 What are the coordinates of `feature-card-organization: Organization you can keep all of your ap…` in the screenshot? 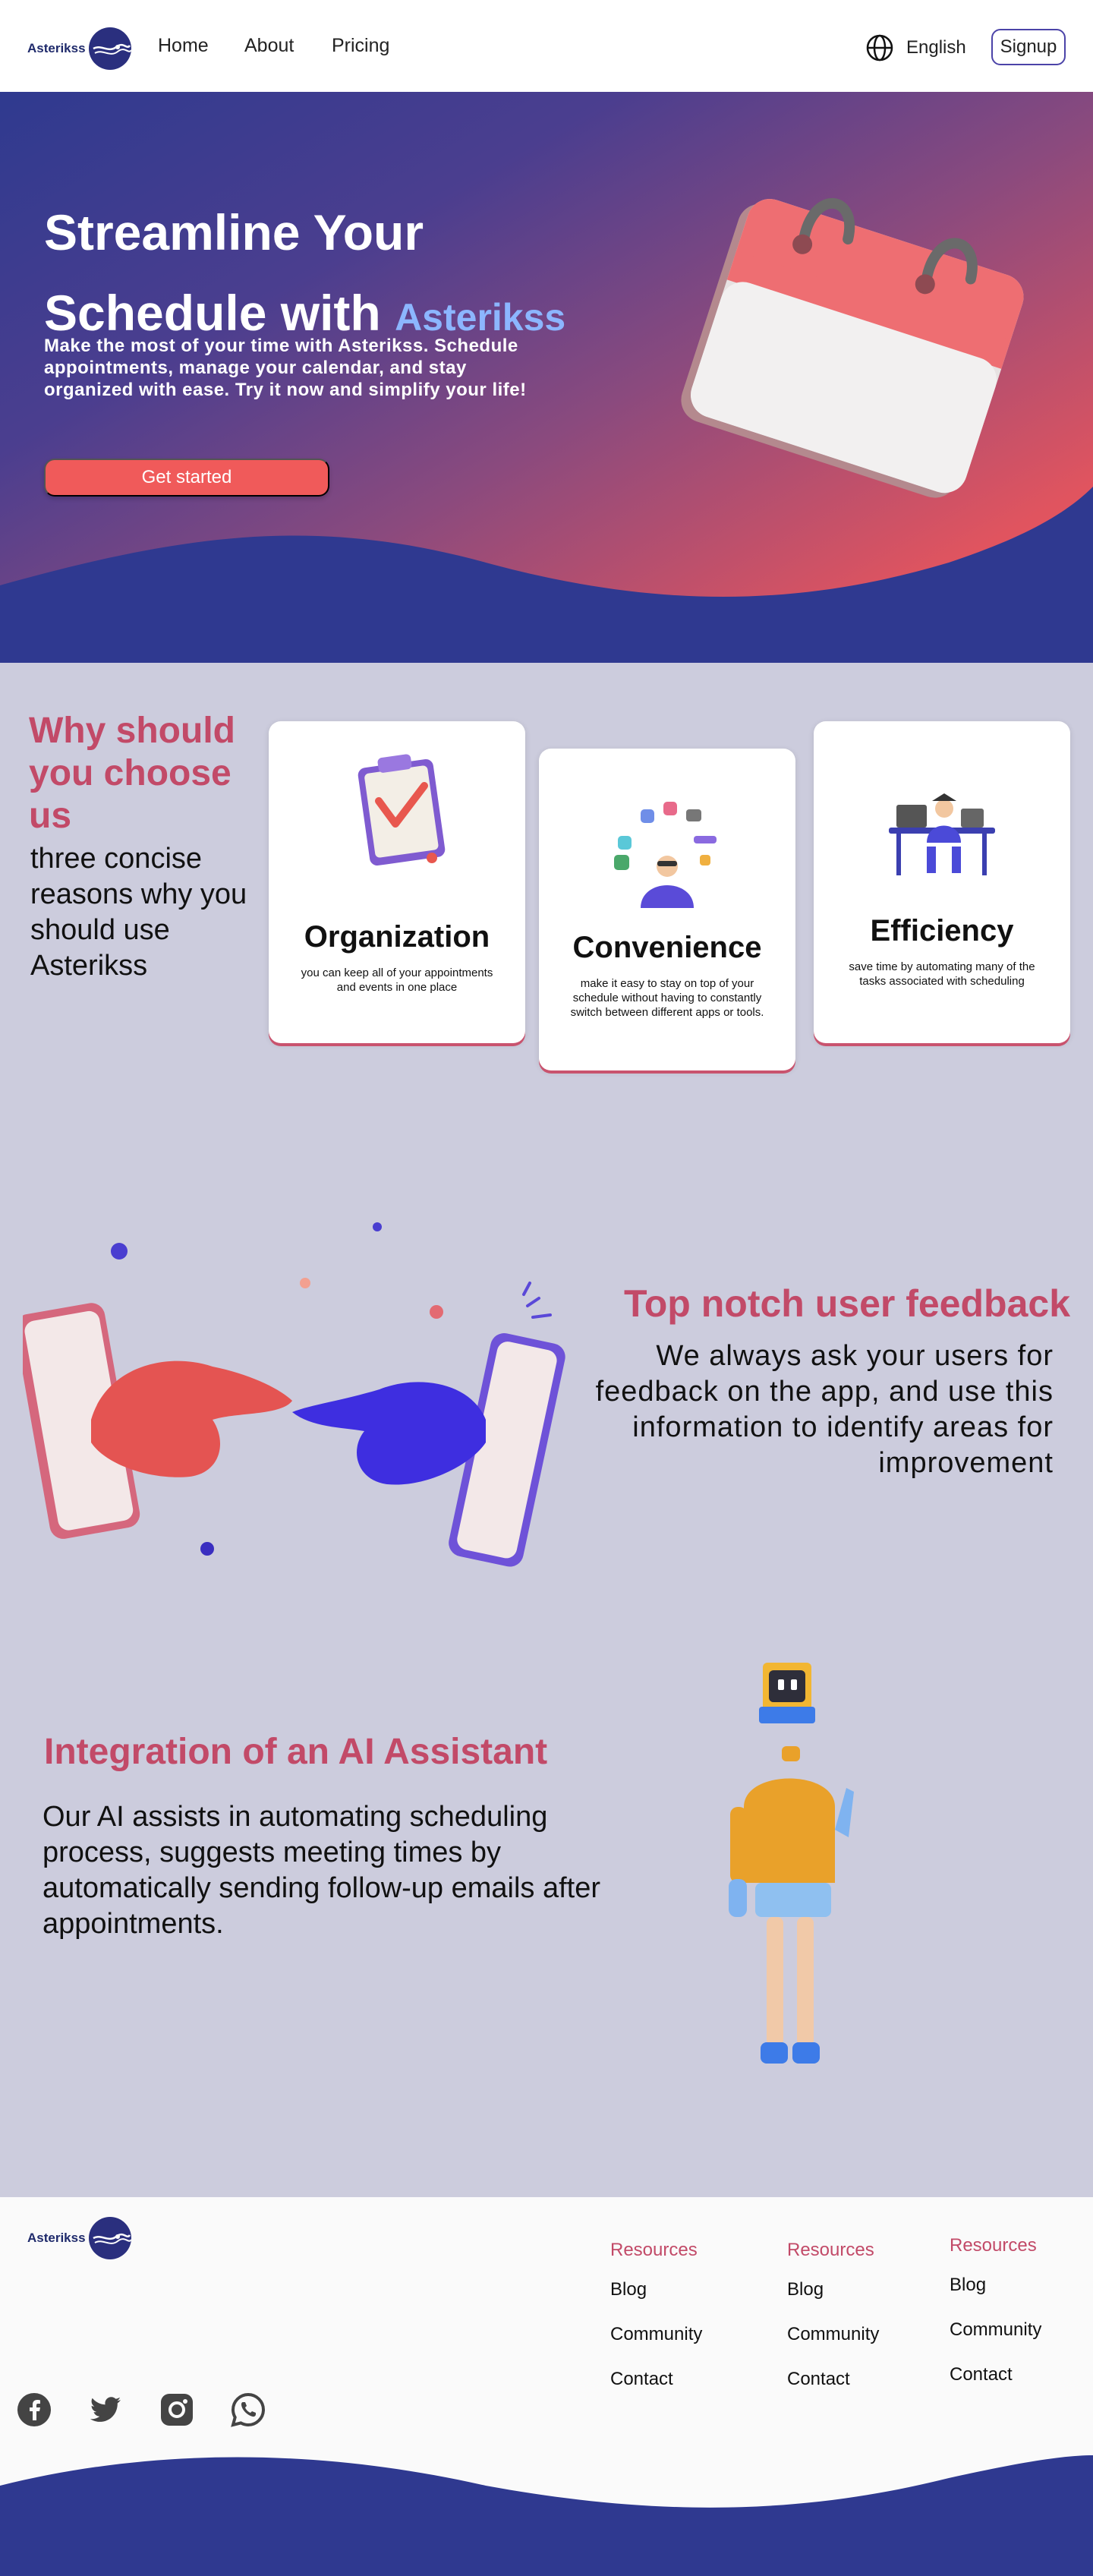 It's located at (397, 882).